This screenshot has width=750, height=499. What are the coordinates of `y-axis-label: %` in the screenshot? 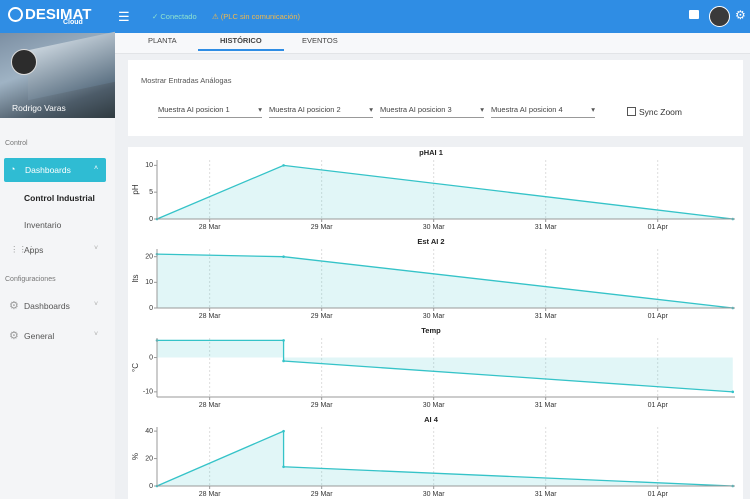 It's located at (135, 456).